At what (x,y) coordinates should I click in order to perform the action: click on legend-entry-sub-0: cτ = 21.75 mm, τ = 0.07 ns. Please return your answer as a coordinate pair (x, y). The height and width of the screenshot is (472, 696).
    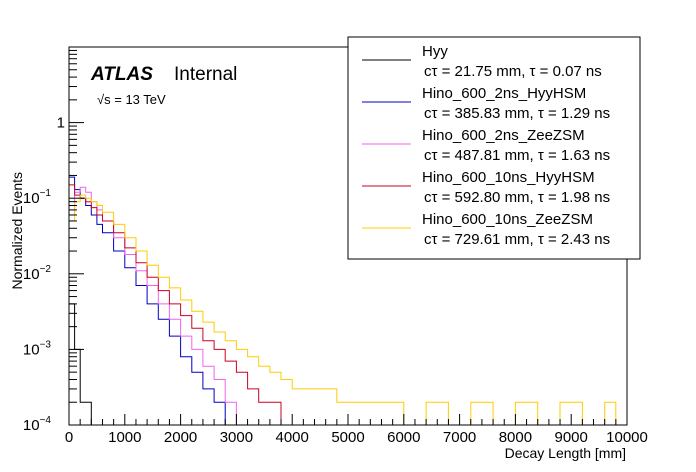
    Looking at the image, I should click on (513, 71).